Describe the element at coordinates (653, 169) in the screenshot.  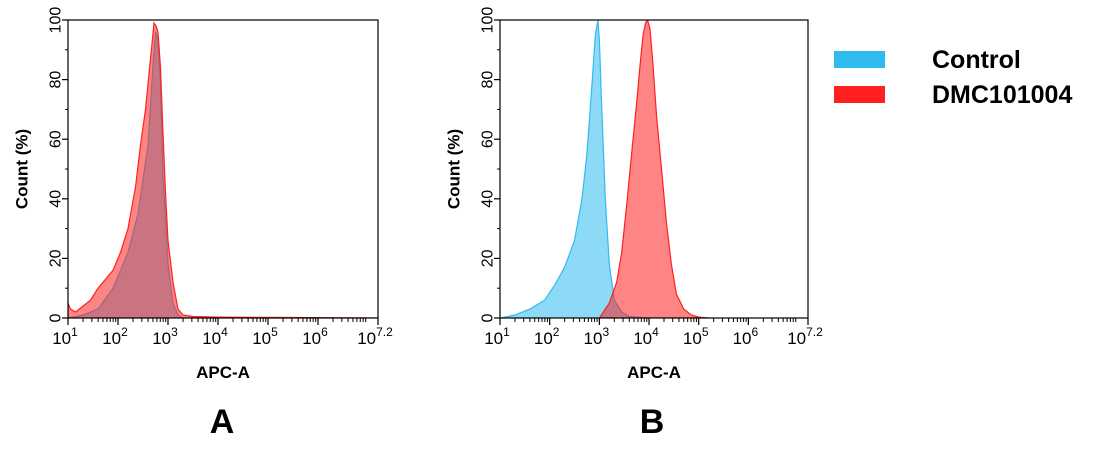
I see `series-dmc101004-area` at that location.